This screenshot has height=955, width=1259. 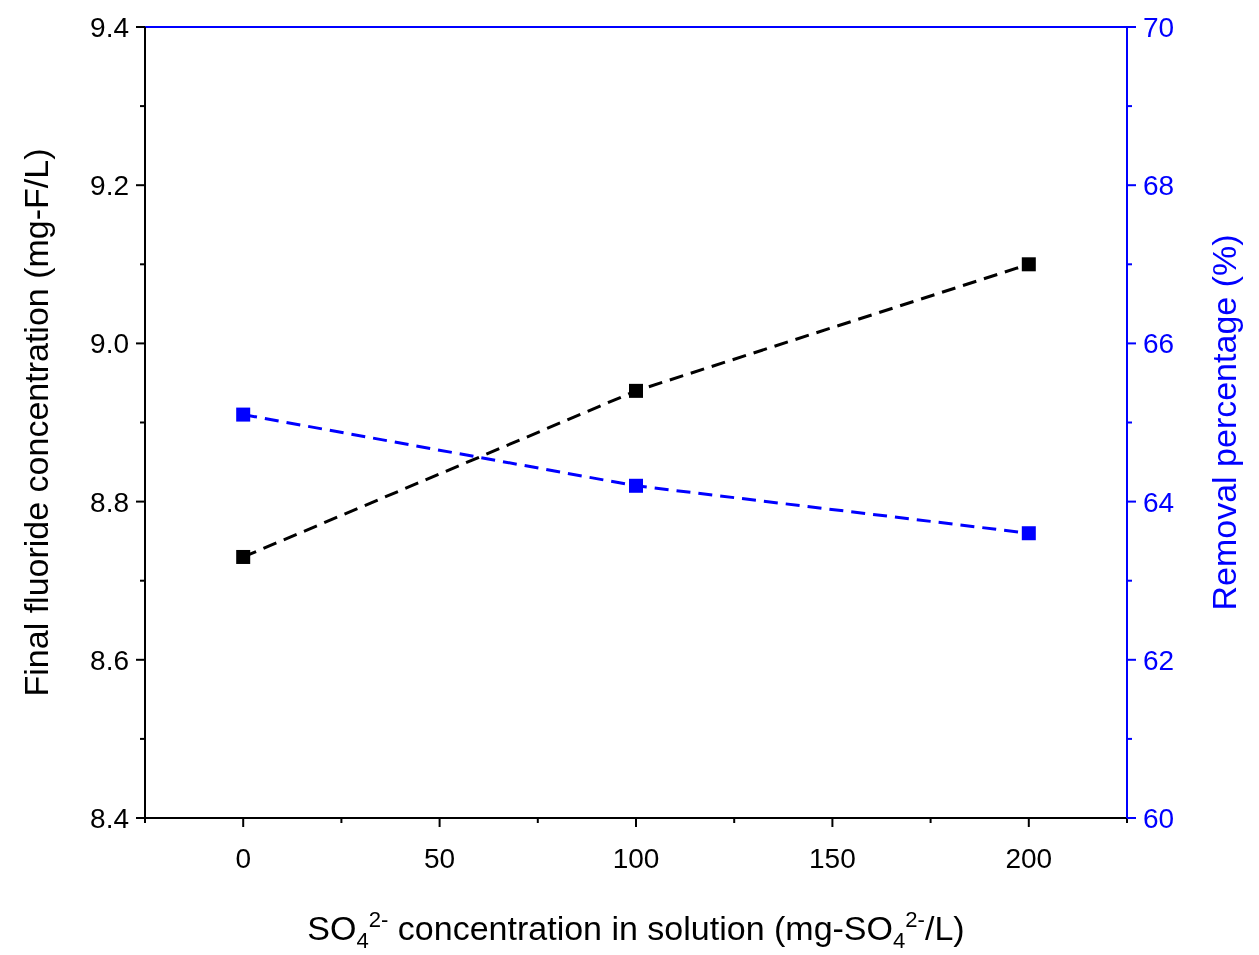 I want to click on y-tick-label: 8.6, so click(x=109, y=660).